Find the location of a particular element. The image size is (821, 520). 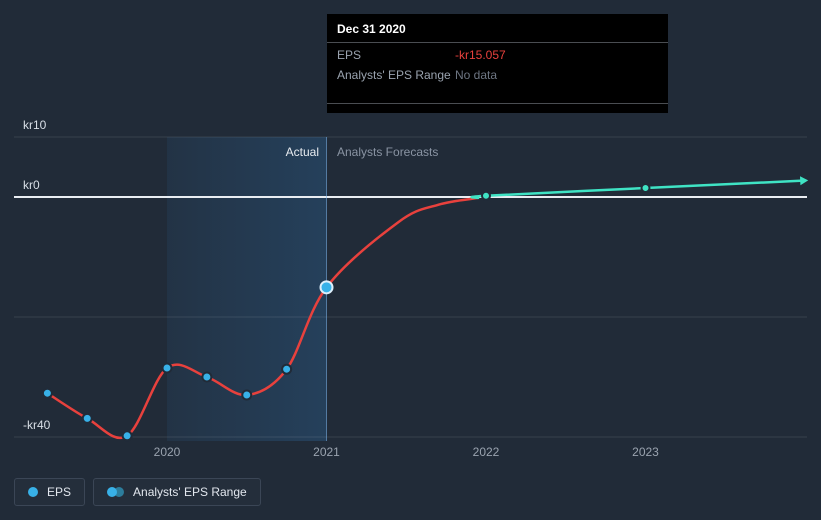

tooltip-bottom-separator is located at coordinates (497, 103).